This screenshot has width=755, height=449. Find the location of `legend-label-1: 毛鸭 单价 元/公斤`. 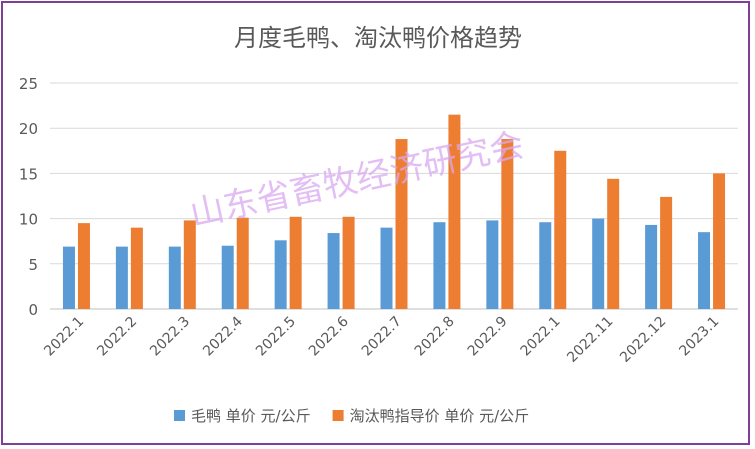

legend-label-1: 毛鸭 单价 元/公斤 is located at coordinates (251, 416).